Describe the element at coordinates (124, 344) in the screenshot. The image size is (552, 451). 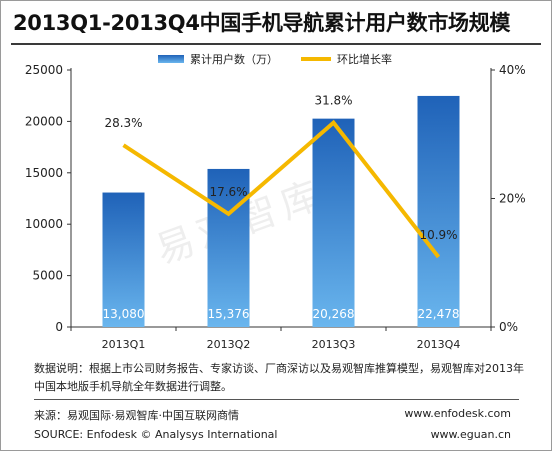
I see `x-tick-label: 2013Q1` at that location.